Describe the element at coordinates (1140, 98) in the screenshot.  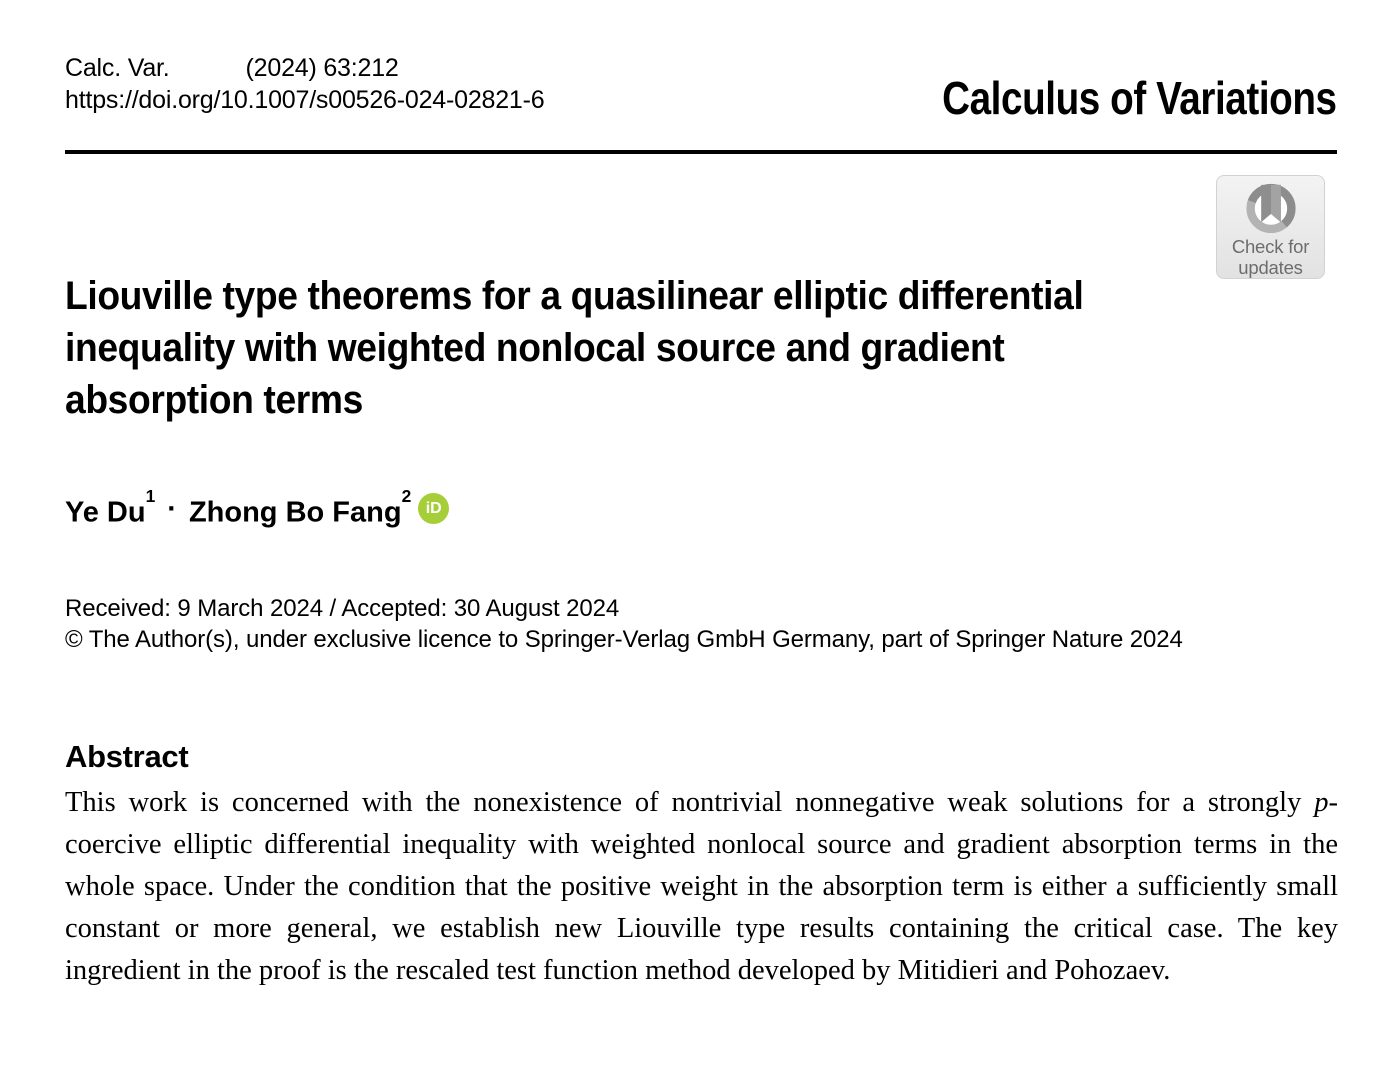
I see `journal-name: Calculus of Variations` at that location.